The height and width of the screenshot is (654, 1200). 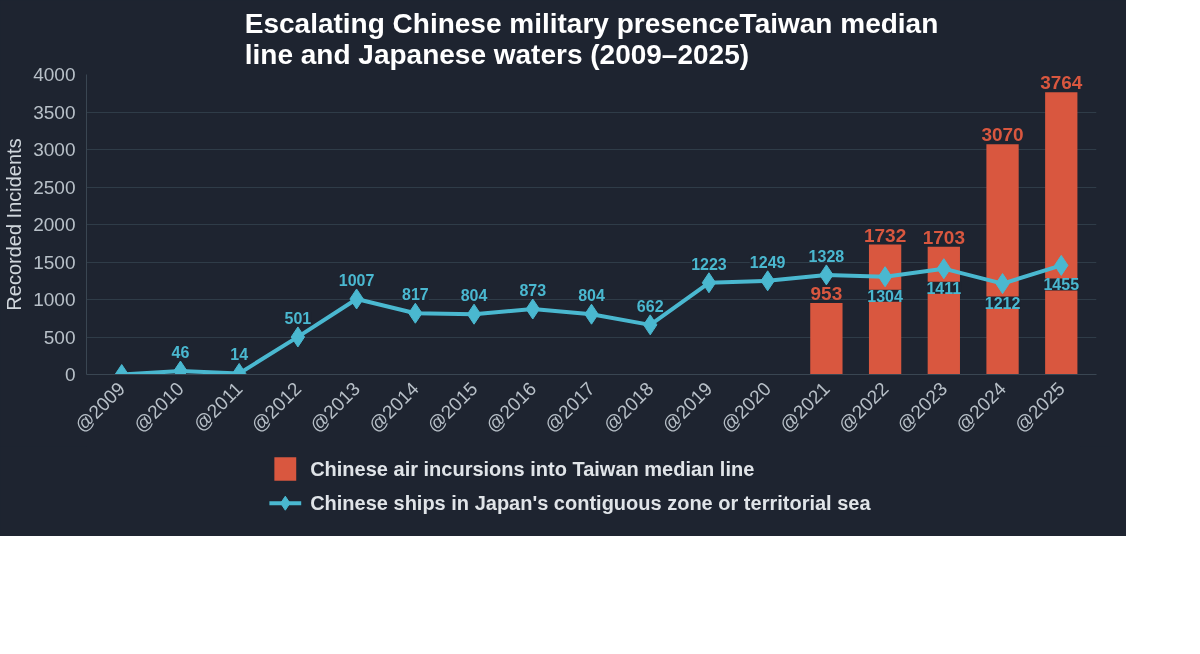 I want to click on data-label: 1703, so click(x=943, y=237).